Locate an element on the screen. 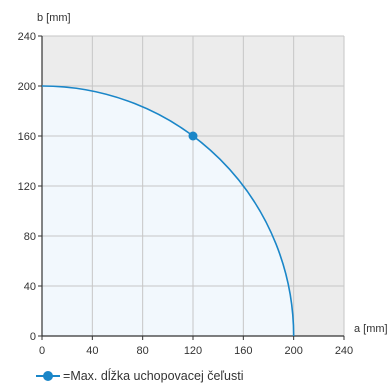 This screenshot has height=388, width=392. legend-symbol is located at coordinates (48, 376).